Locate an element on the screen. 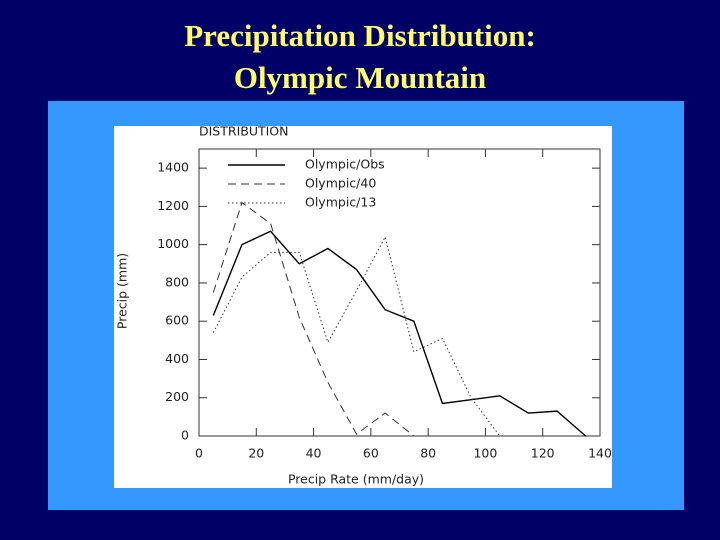 This screenshot has width=720, height=540. legend-label: Olympic/Obs is located at coordinates (345, 164).